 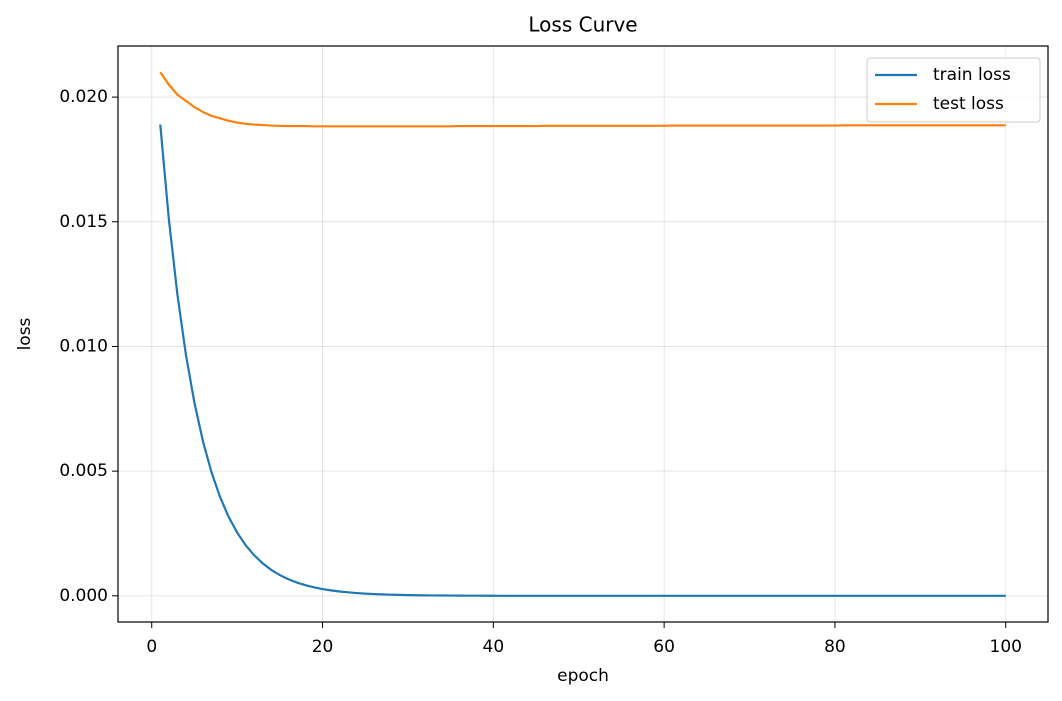 What do you see at coordinates (323, 647) in the screenshot?
I see `x-tick-label: 20` at bounding box center [323, 647].